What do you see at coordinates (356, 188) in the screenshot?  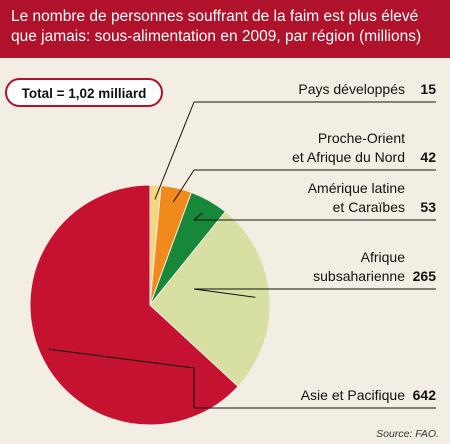 I see `slice-label: Amérique latine` at bounding box center [356, 188].